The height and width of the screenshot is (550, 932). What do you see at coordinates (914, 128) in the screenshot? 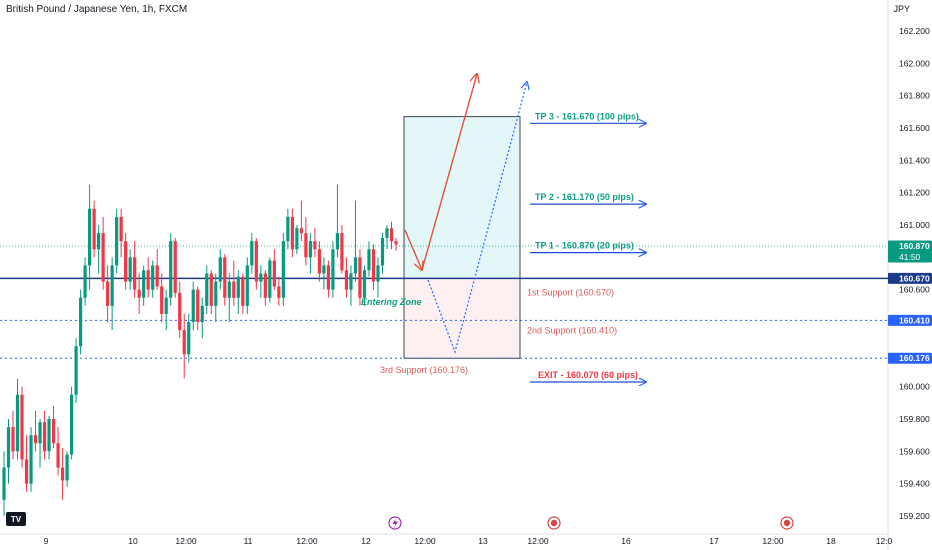
I see `price-tick-label: 161.600` at bounding box center [914, 128].